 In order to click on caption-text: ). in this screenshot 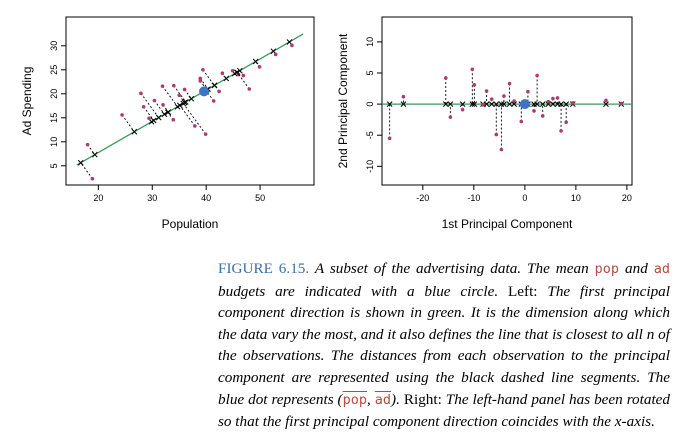, I will do `click(397, 399)`.